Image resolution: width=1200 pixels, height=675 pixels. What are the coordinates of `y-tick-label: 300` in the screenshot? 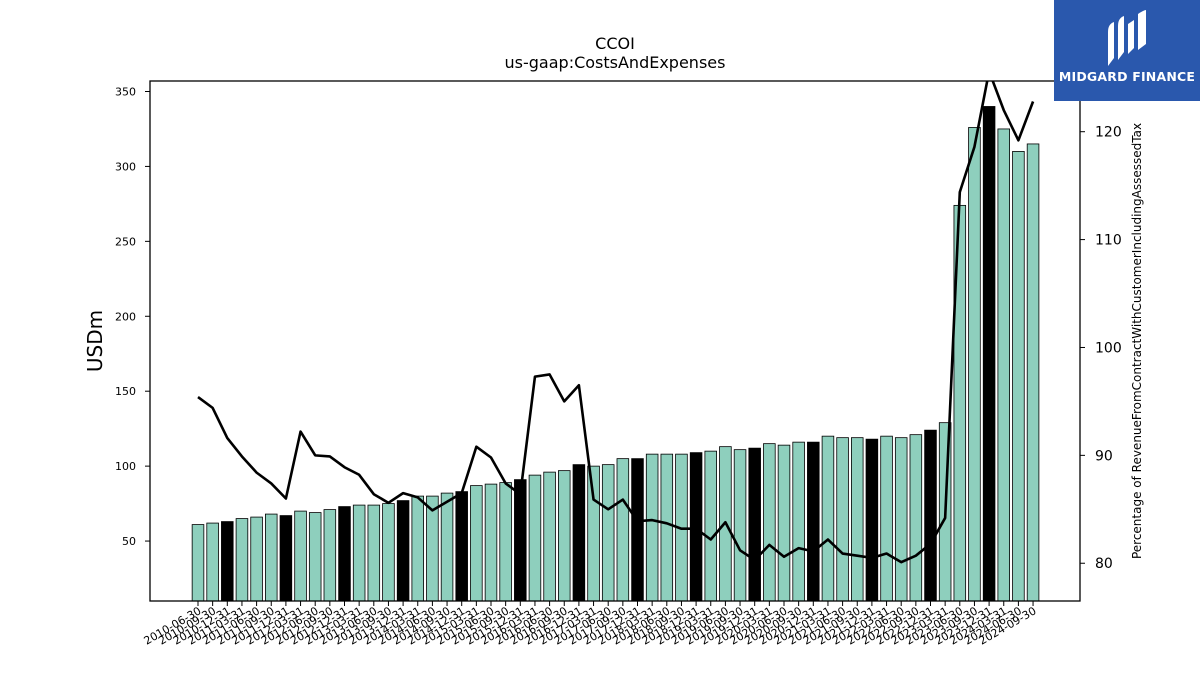 It's located at (125, 166).